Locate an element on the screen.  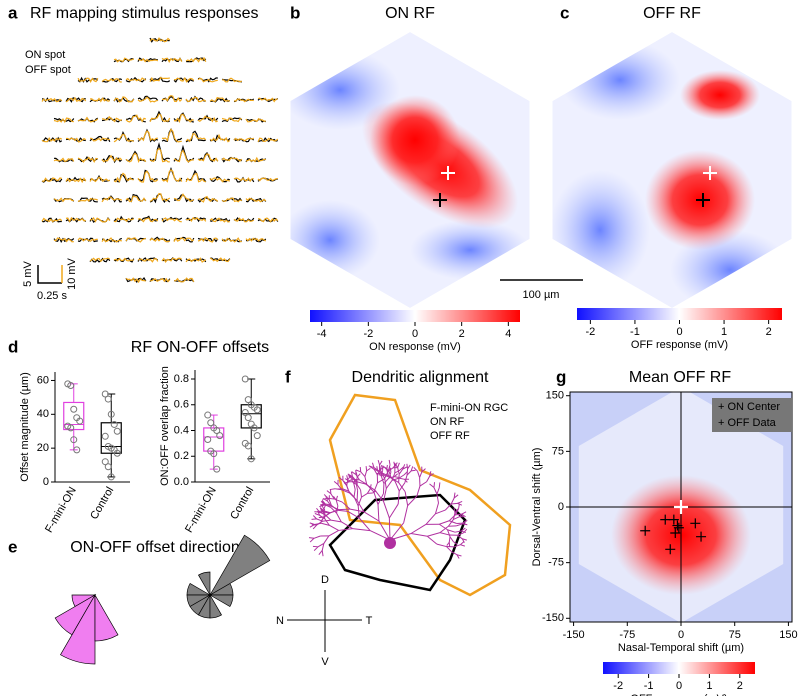
colorbar is located at coordinates (679, 314).